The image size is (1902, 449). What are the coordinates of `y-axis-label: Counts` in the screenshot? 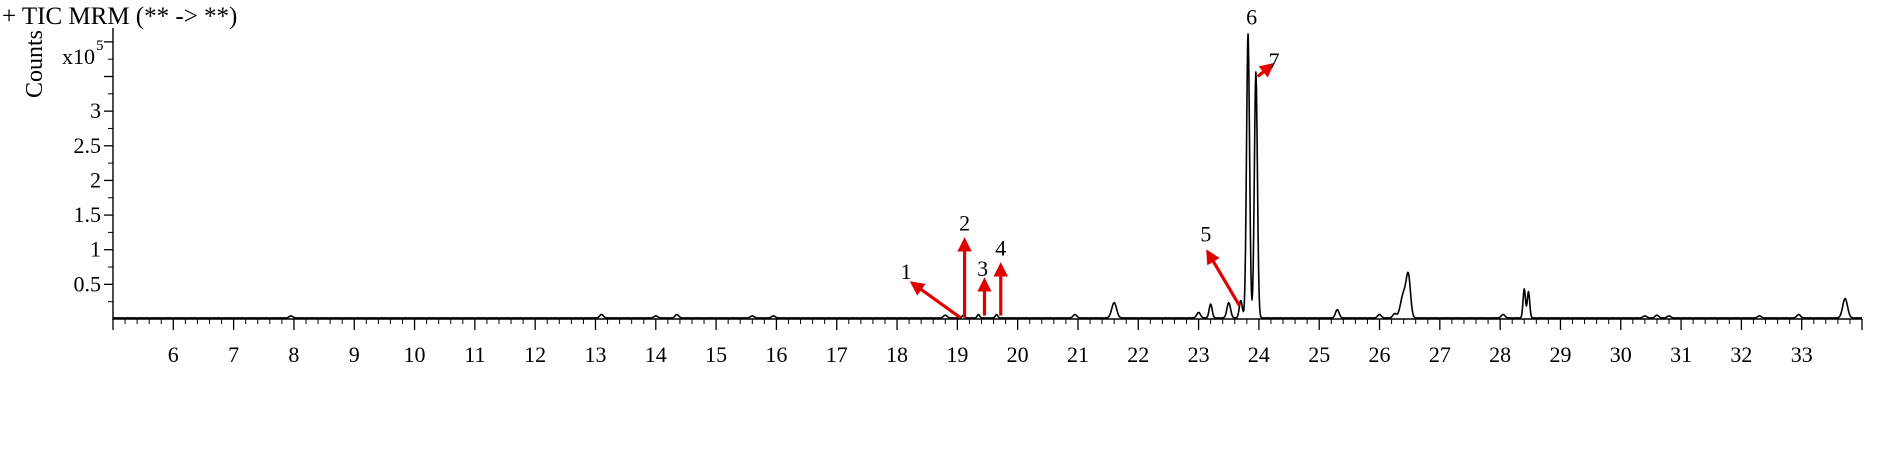 It's located at (35, 64).